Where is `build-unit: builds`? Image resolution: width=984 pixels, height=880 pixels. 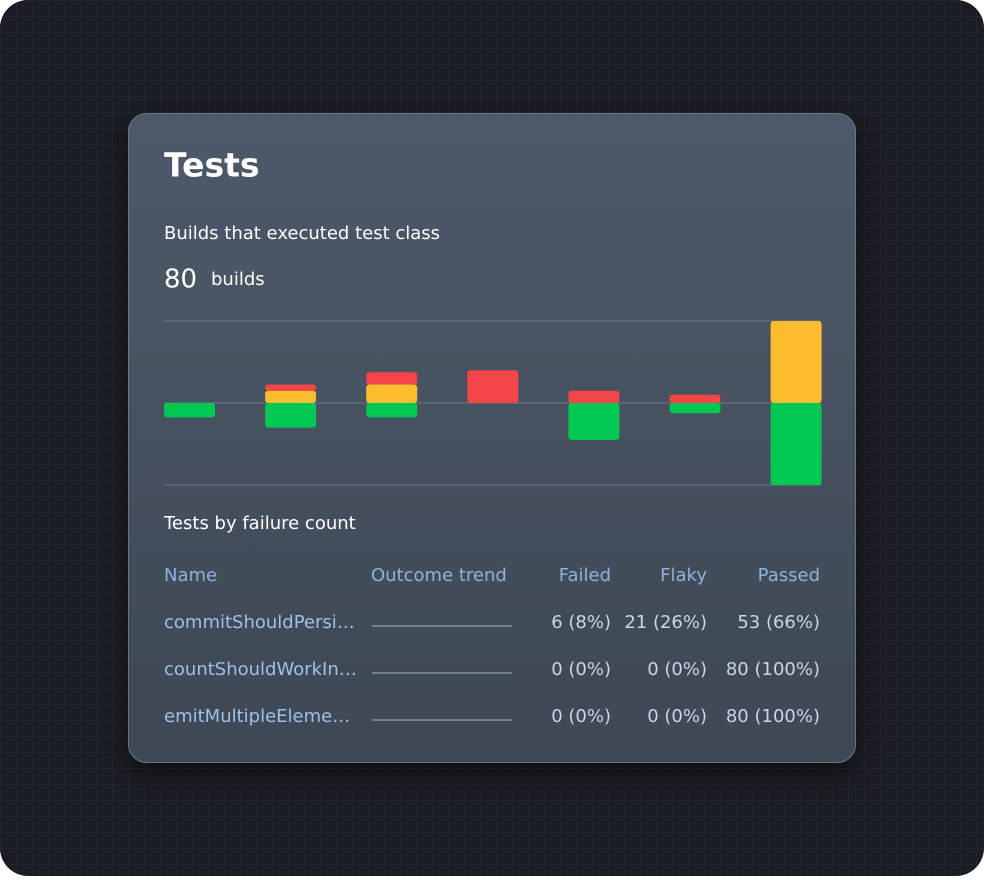
build-unit: builds is located at coordinates (238, 279).